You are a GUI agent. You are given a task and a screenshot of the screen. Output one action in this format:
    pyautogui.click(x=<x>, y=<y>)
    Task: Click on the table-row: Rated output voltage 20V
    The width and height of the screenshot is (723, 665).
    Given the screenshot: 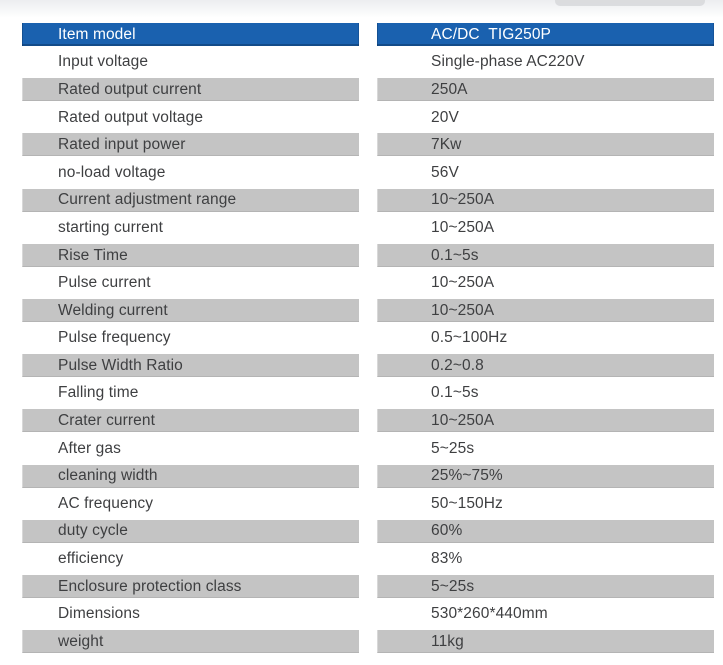 What is the action you would take?
    pyautogui.click(x=357, y=117)
    